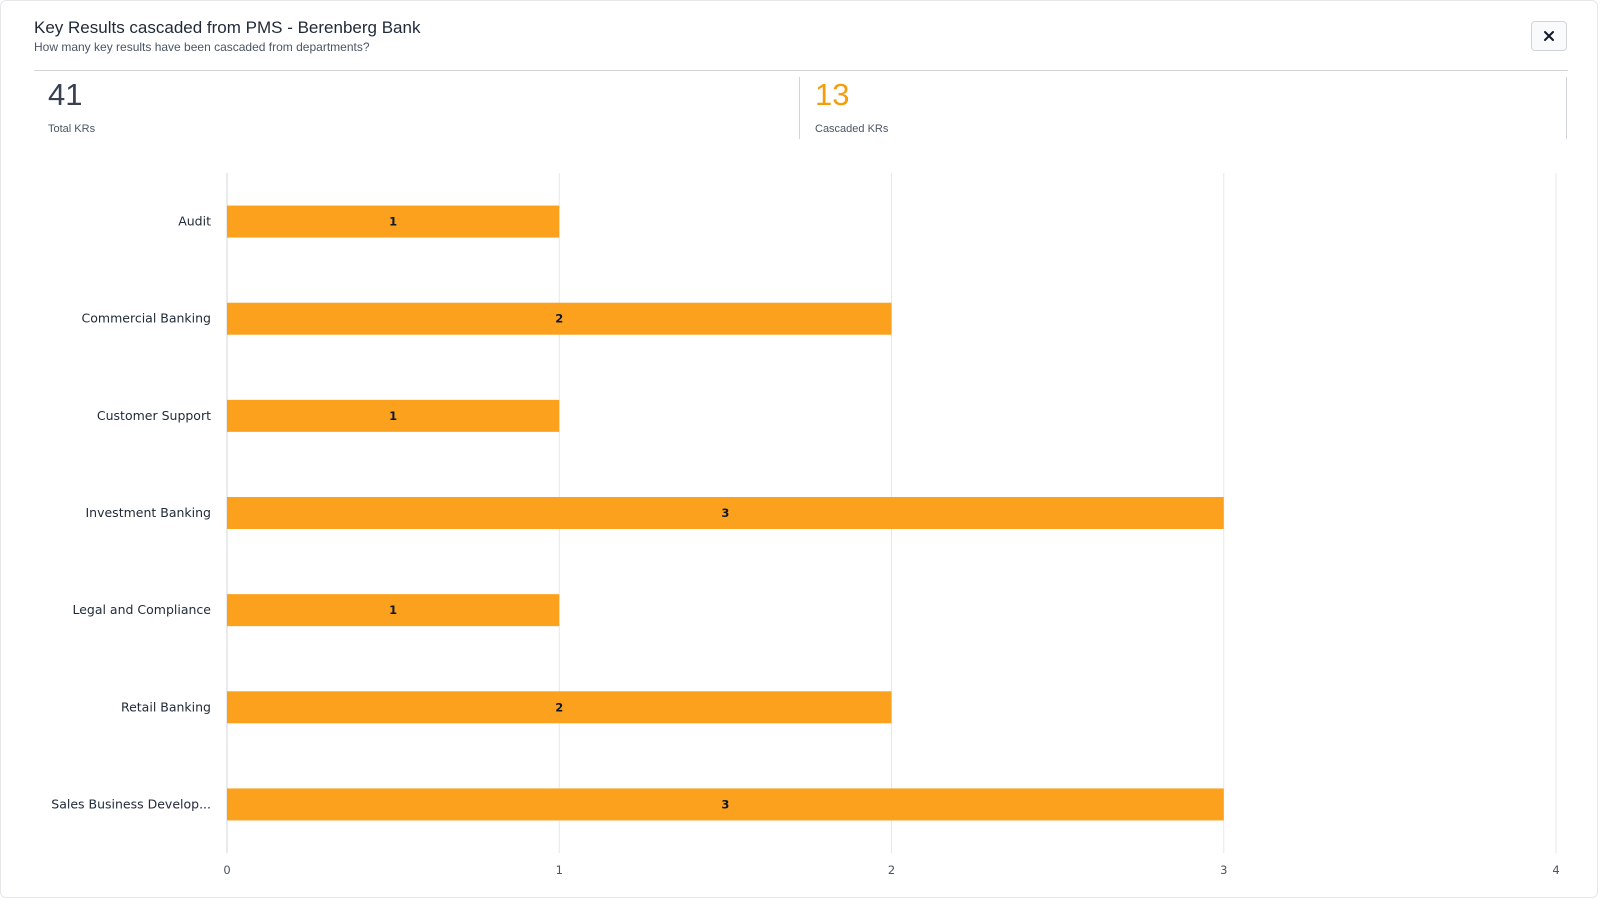 Image resolution: width=1600 pixels, height=900 pixels. What do you see at coordinates (417, 108) in the screenshot?
I see `stat-total-krs: 41 Total KRs` at bounding box center [417, 108].